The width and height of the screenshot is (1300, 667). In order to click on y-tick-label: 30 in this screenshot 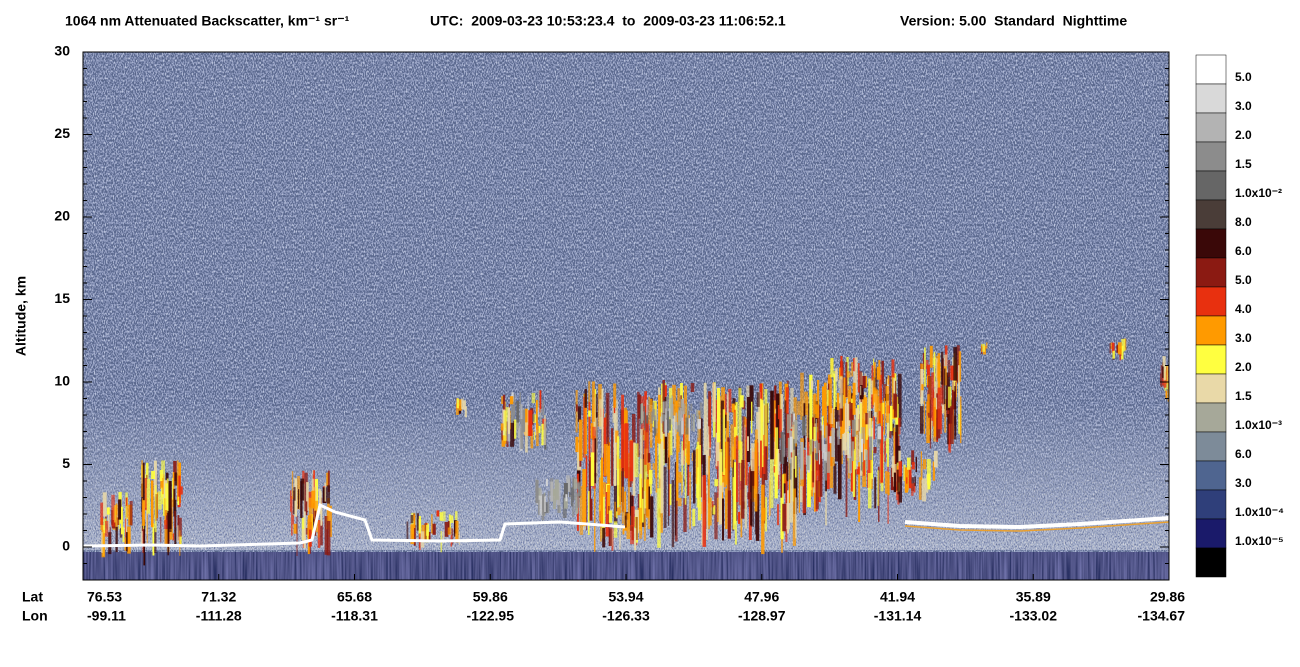, I will do `click(62, 51)`.